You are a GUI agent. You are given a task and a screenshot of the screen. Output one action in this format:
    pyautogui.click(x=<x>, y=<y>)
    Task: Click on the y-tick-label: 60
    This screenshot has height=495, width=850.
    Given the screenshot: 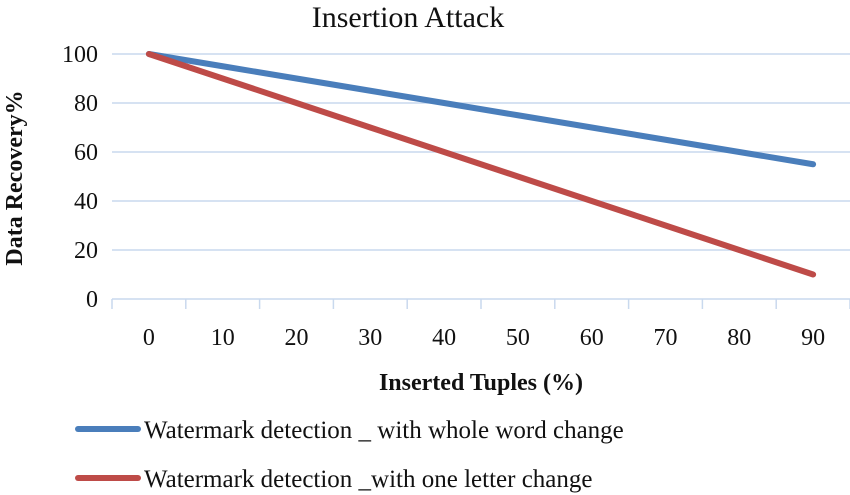 What is the action you would take?
    pyautogui.click(x=86, y=153)
    